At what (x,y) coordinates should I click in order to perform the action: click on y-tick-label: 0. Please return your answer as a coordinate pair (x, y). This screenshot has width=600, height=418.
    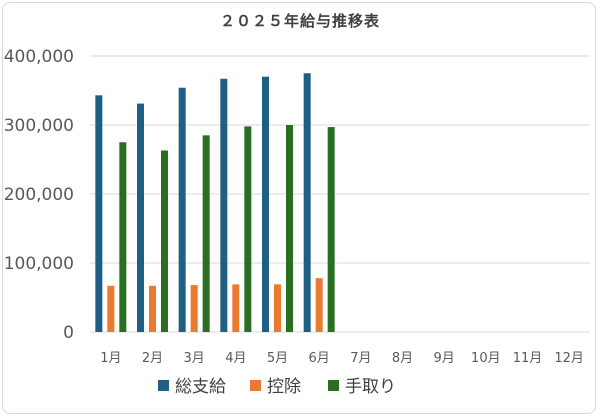
    Looking at the image, I should click on (68, 333).